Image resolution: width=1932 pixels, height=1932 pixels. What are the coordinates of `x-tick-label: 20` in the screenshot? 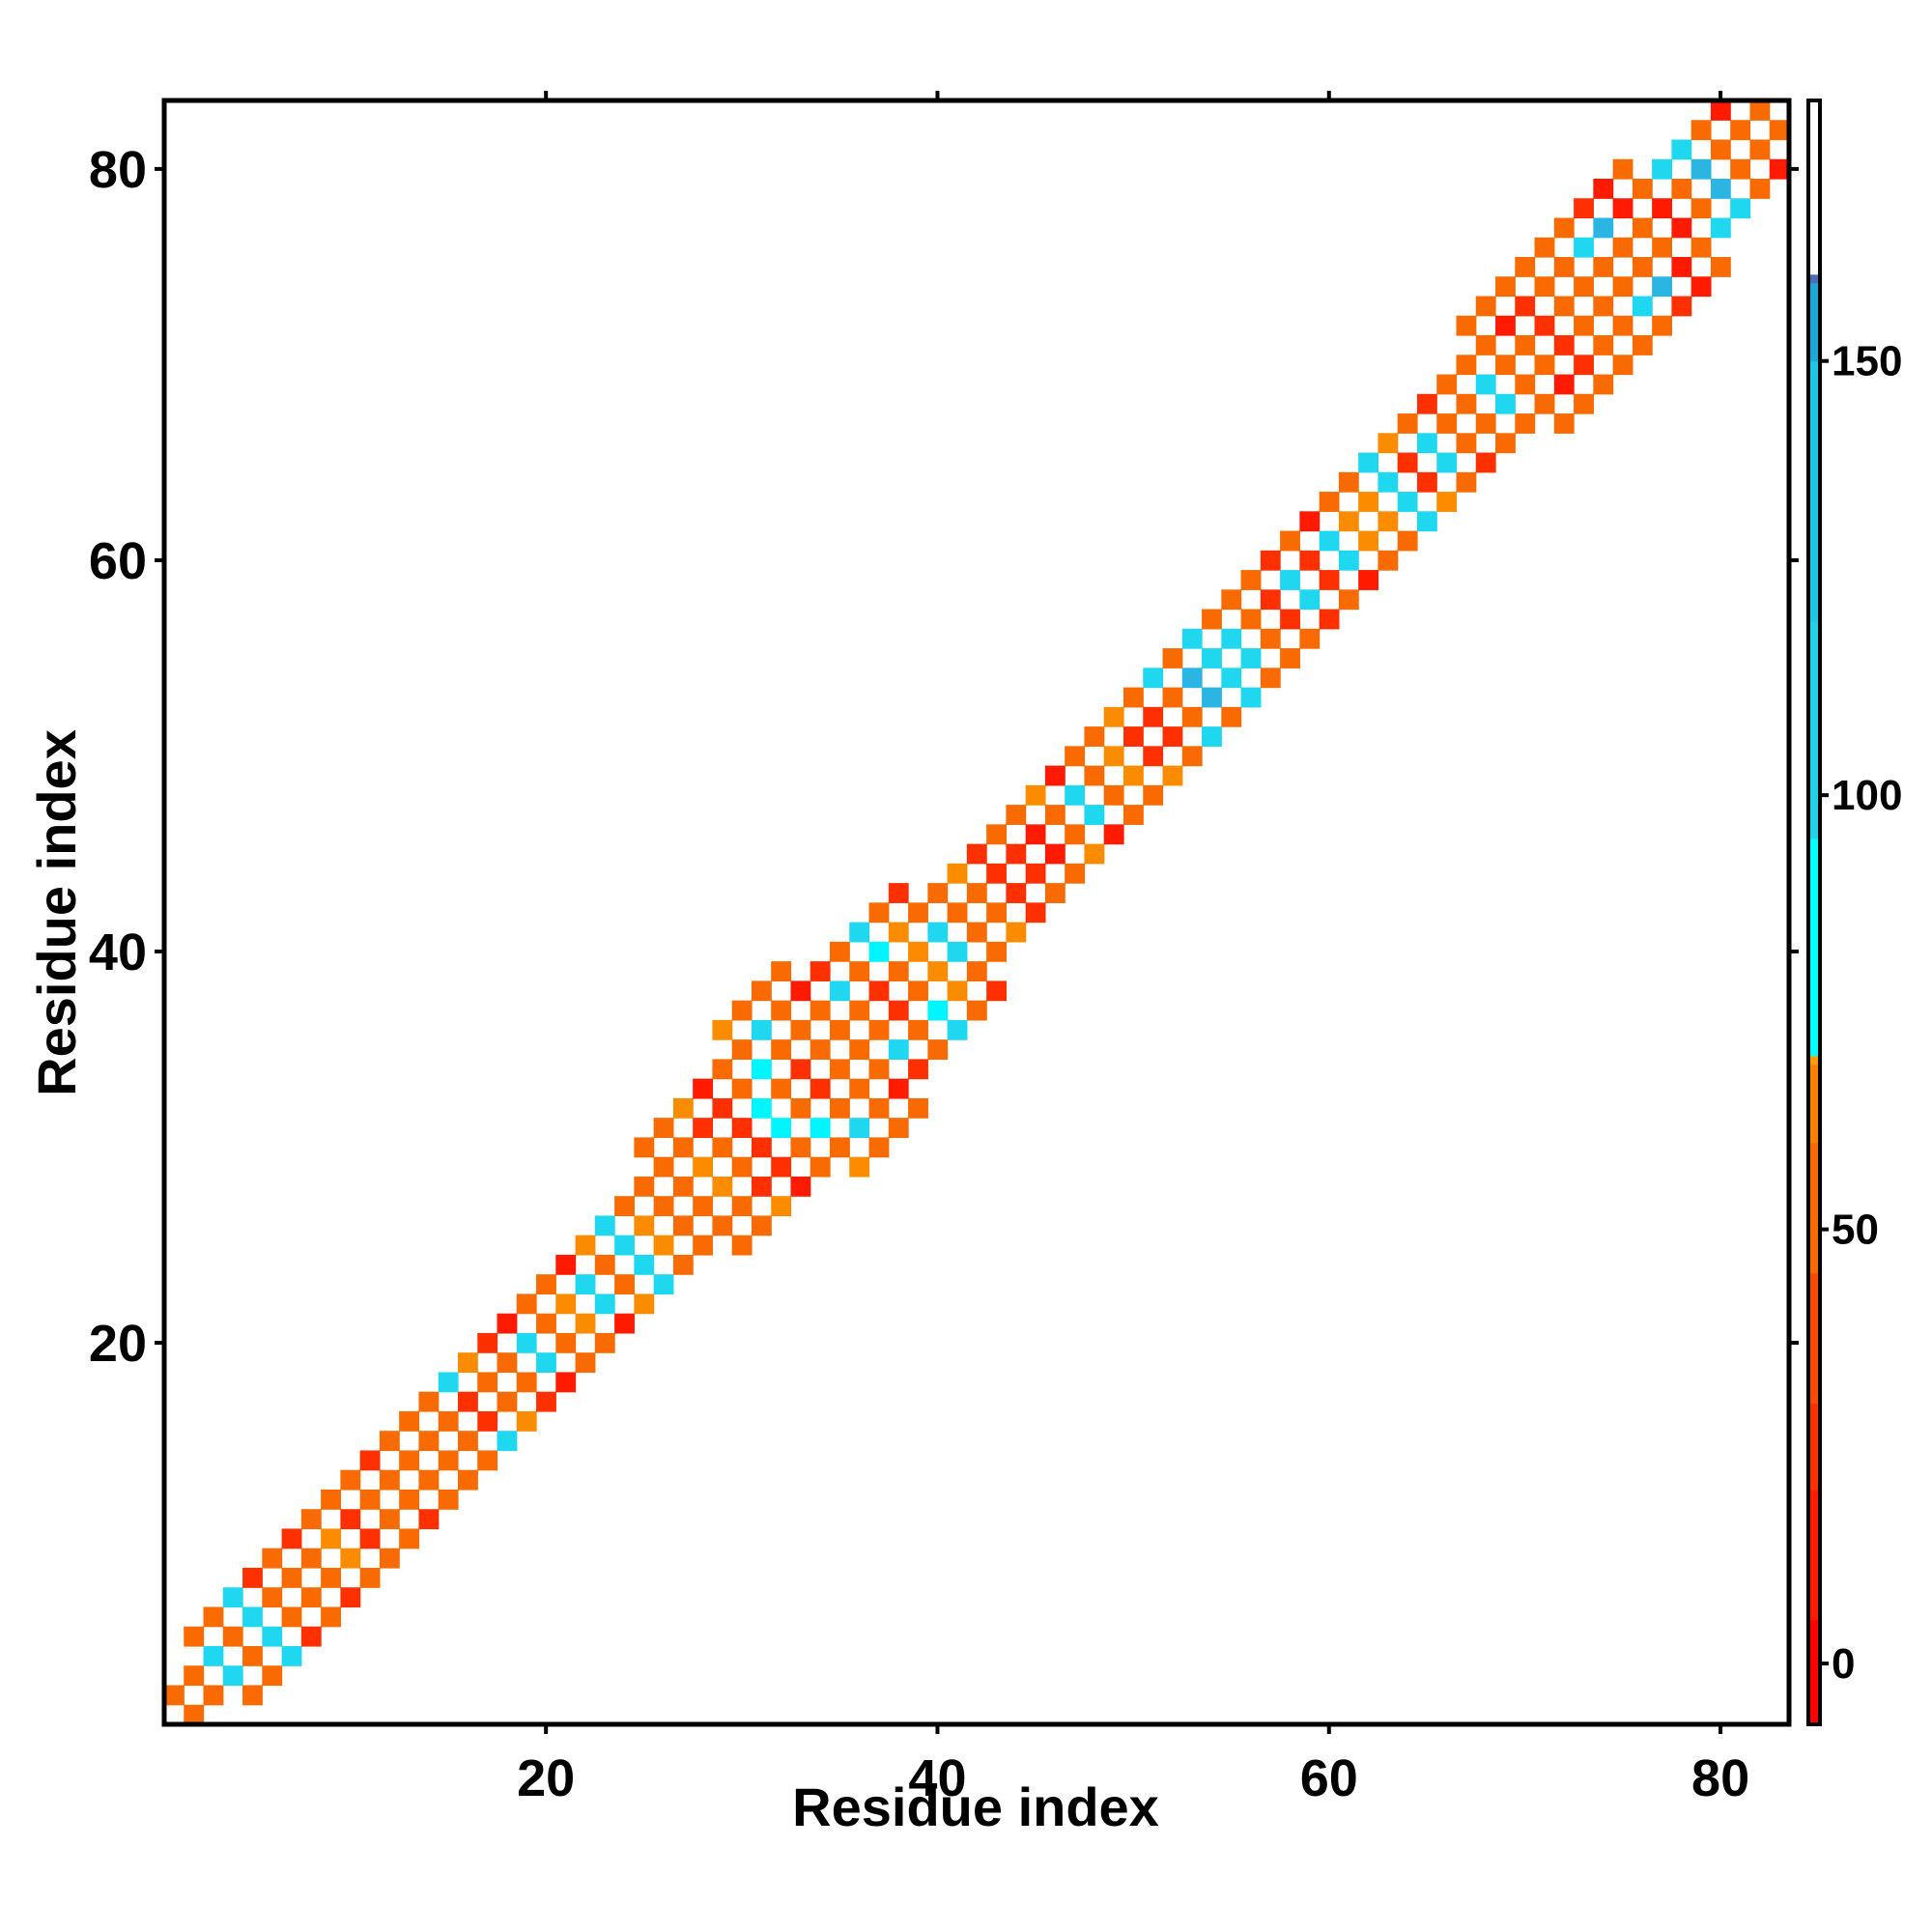 It's located at (546, 1778).